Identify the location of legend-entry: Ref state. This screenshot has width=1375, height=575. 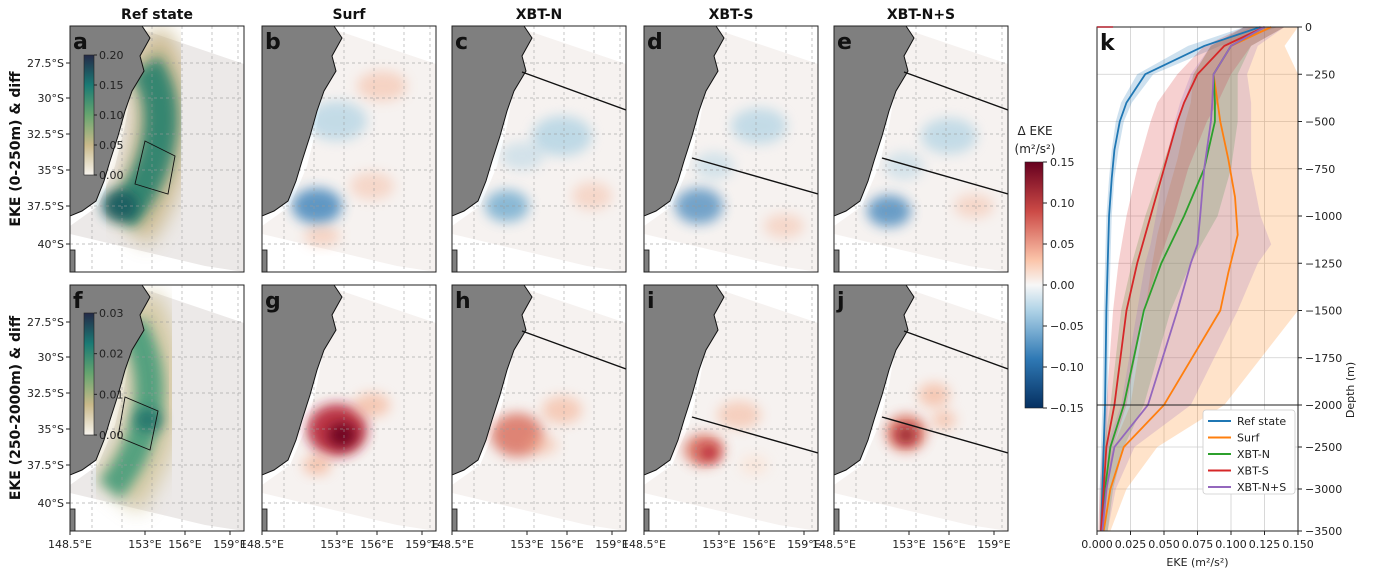
(1261, 421).